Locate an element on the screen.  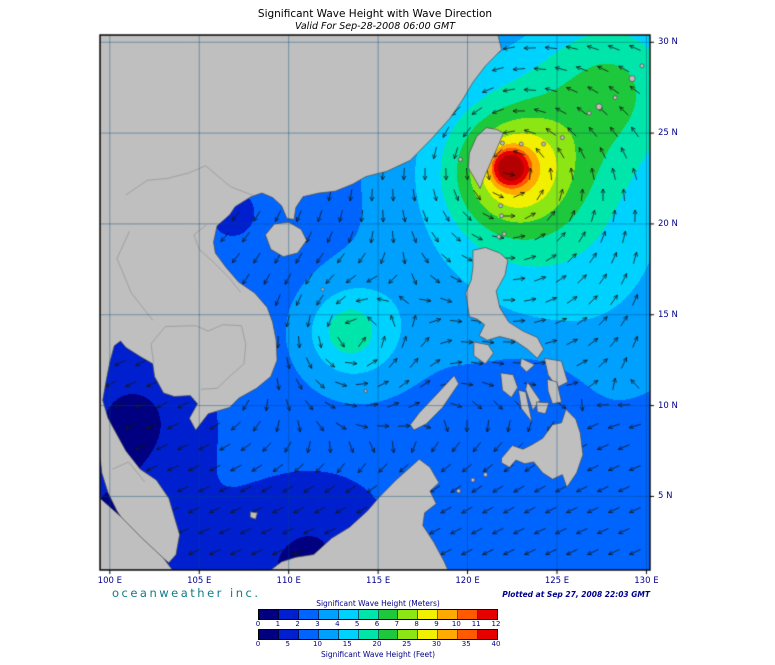
lat-label-25: 25 N is located at coordinates (668, 133).